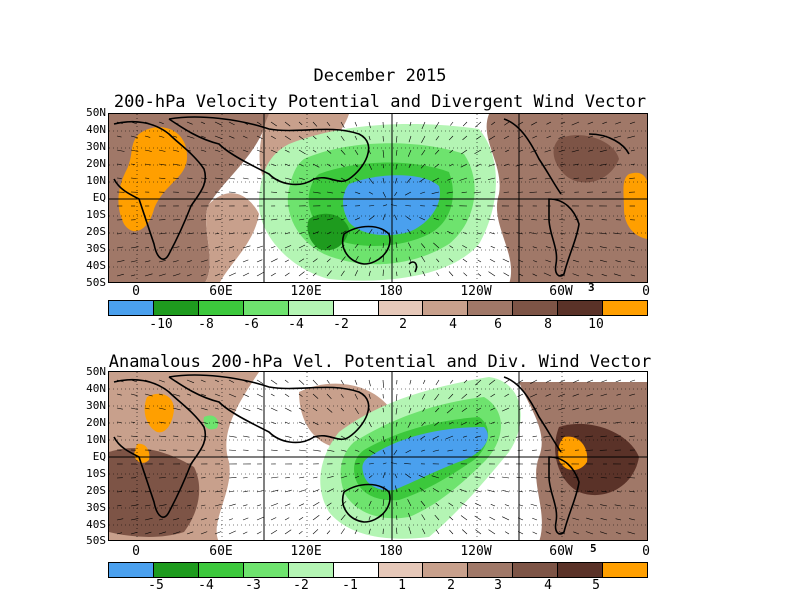 The image size is (800, 600). I want to click on orange-core-east, so click(635, 205).